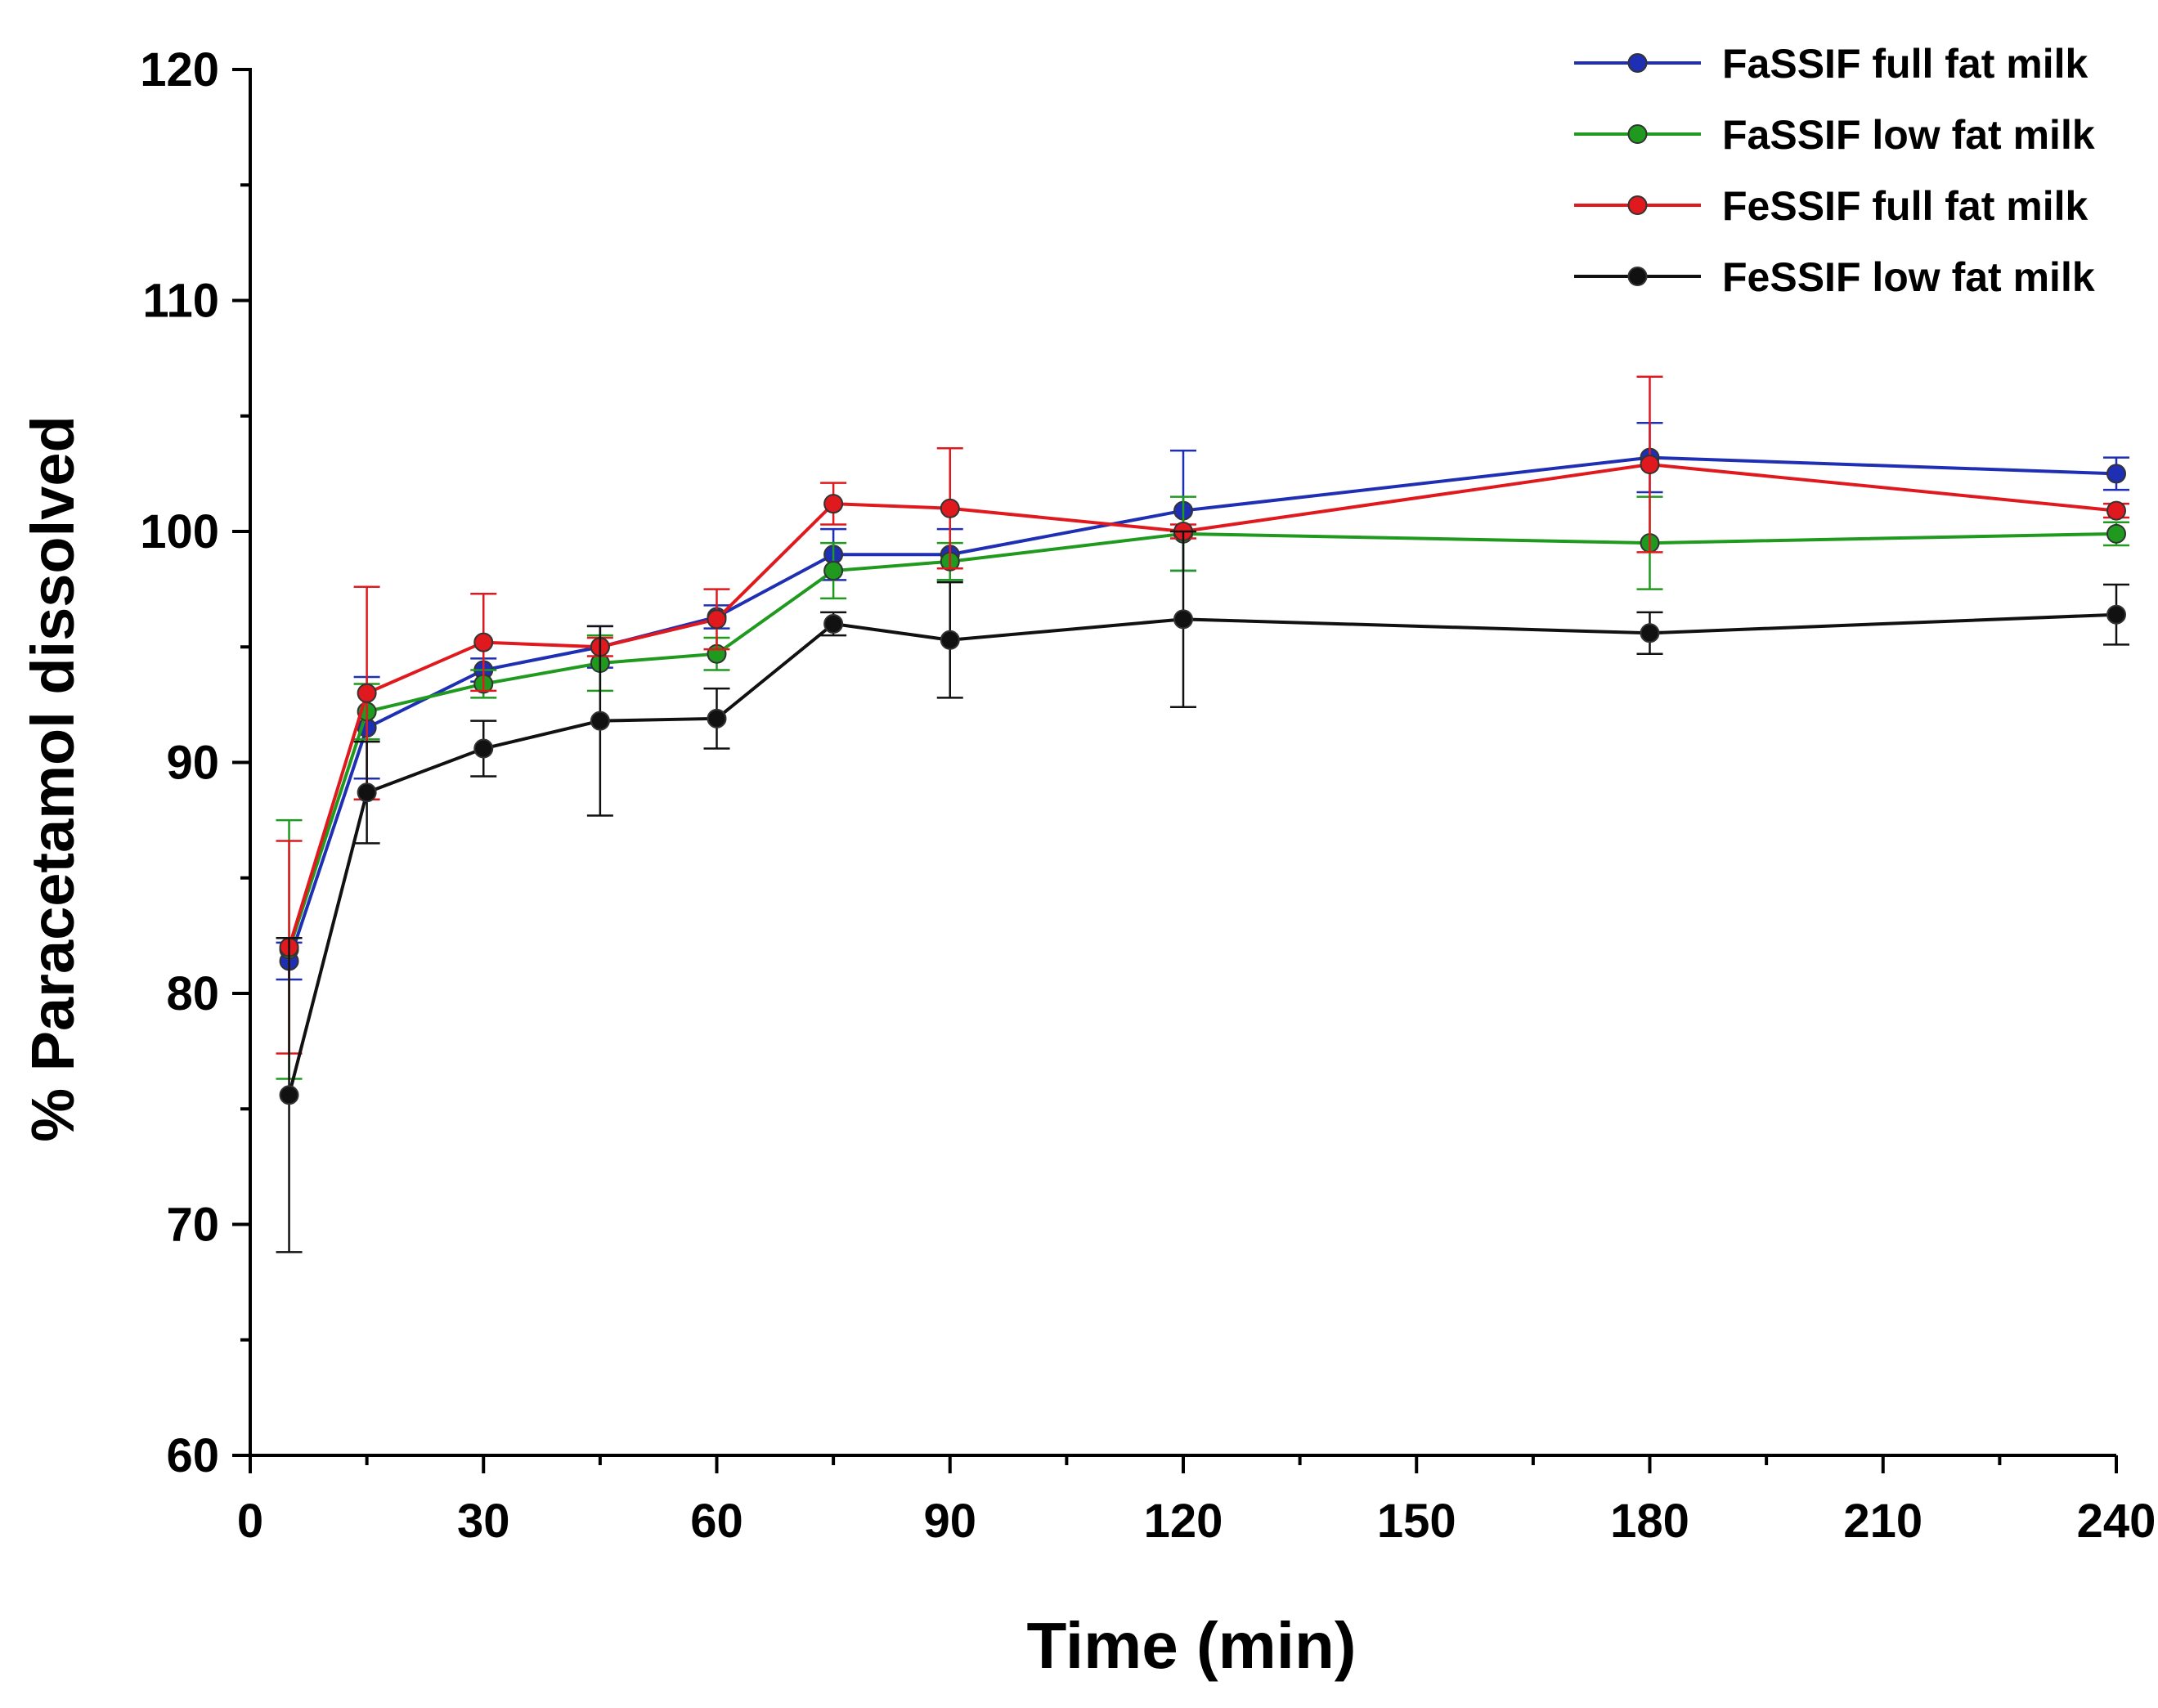 The height and width of the screenshot is (1708, 2158). Describe the element at coordinates (180, 69) in the screenshot. I see `y-tick-label: 120` at that location.